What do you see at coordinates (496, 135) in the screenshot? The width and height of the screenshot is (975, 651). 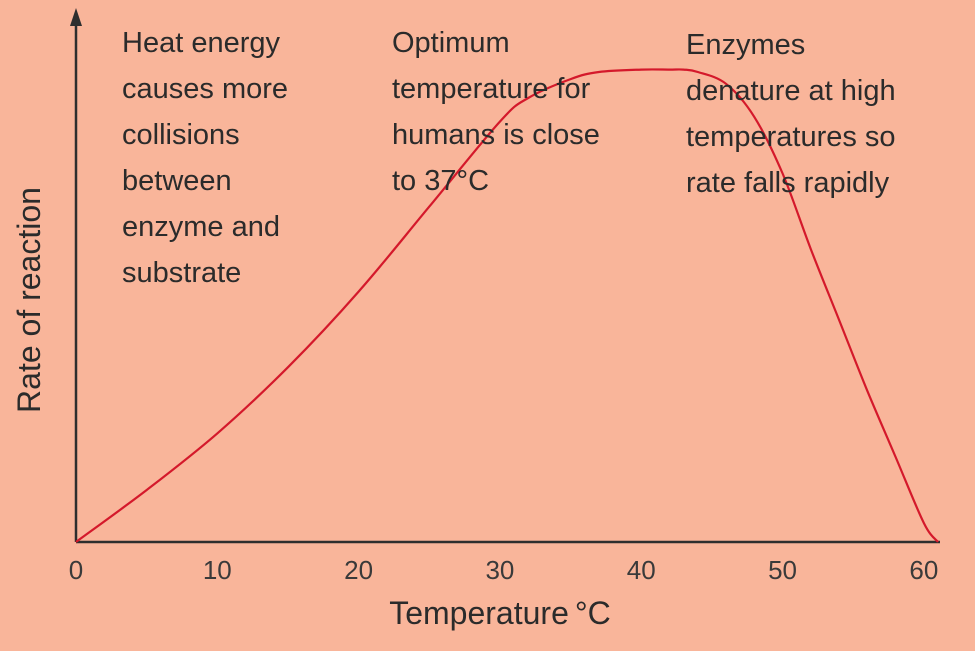 I see `annotation-line: humans is close` at bounding box center [496, 135].